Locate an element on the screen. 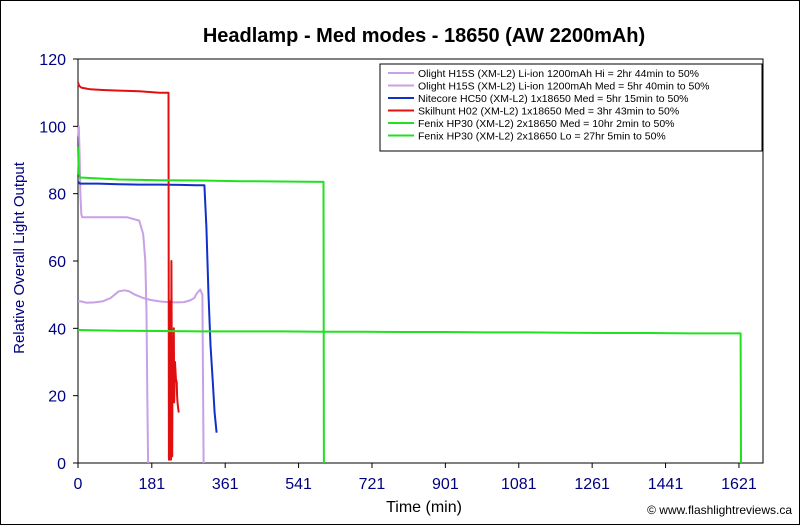 The image size is (800, 525). y-tick-label: 120 is located at coordinates (52, 60).